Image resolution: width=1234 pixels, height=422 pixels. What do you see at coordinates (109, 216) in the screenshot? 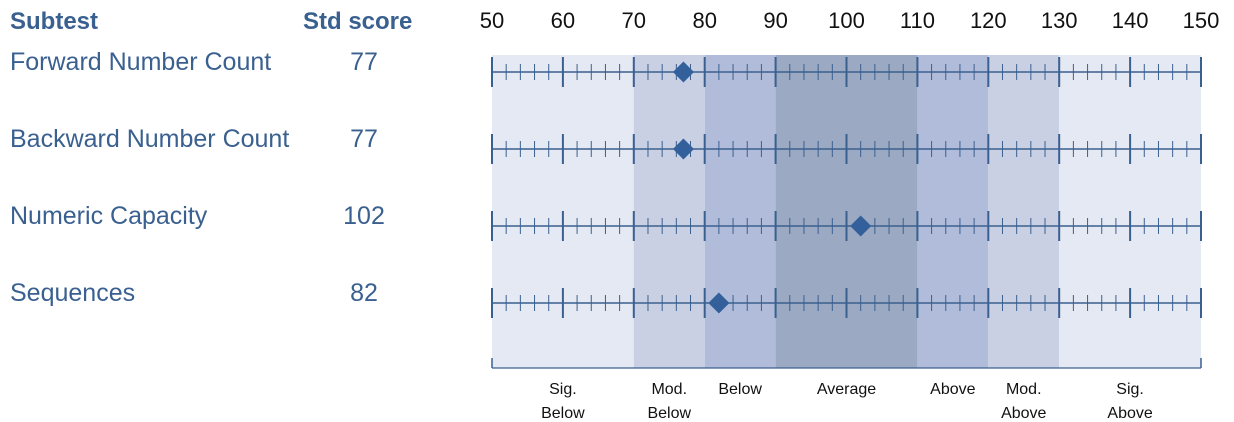
I see `subtest-name: Numeric Capacity` at bounding box center [109, 216].